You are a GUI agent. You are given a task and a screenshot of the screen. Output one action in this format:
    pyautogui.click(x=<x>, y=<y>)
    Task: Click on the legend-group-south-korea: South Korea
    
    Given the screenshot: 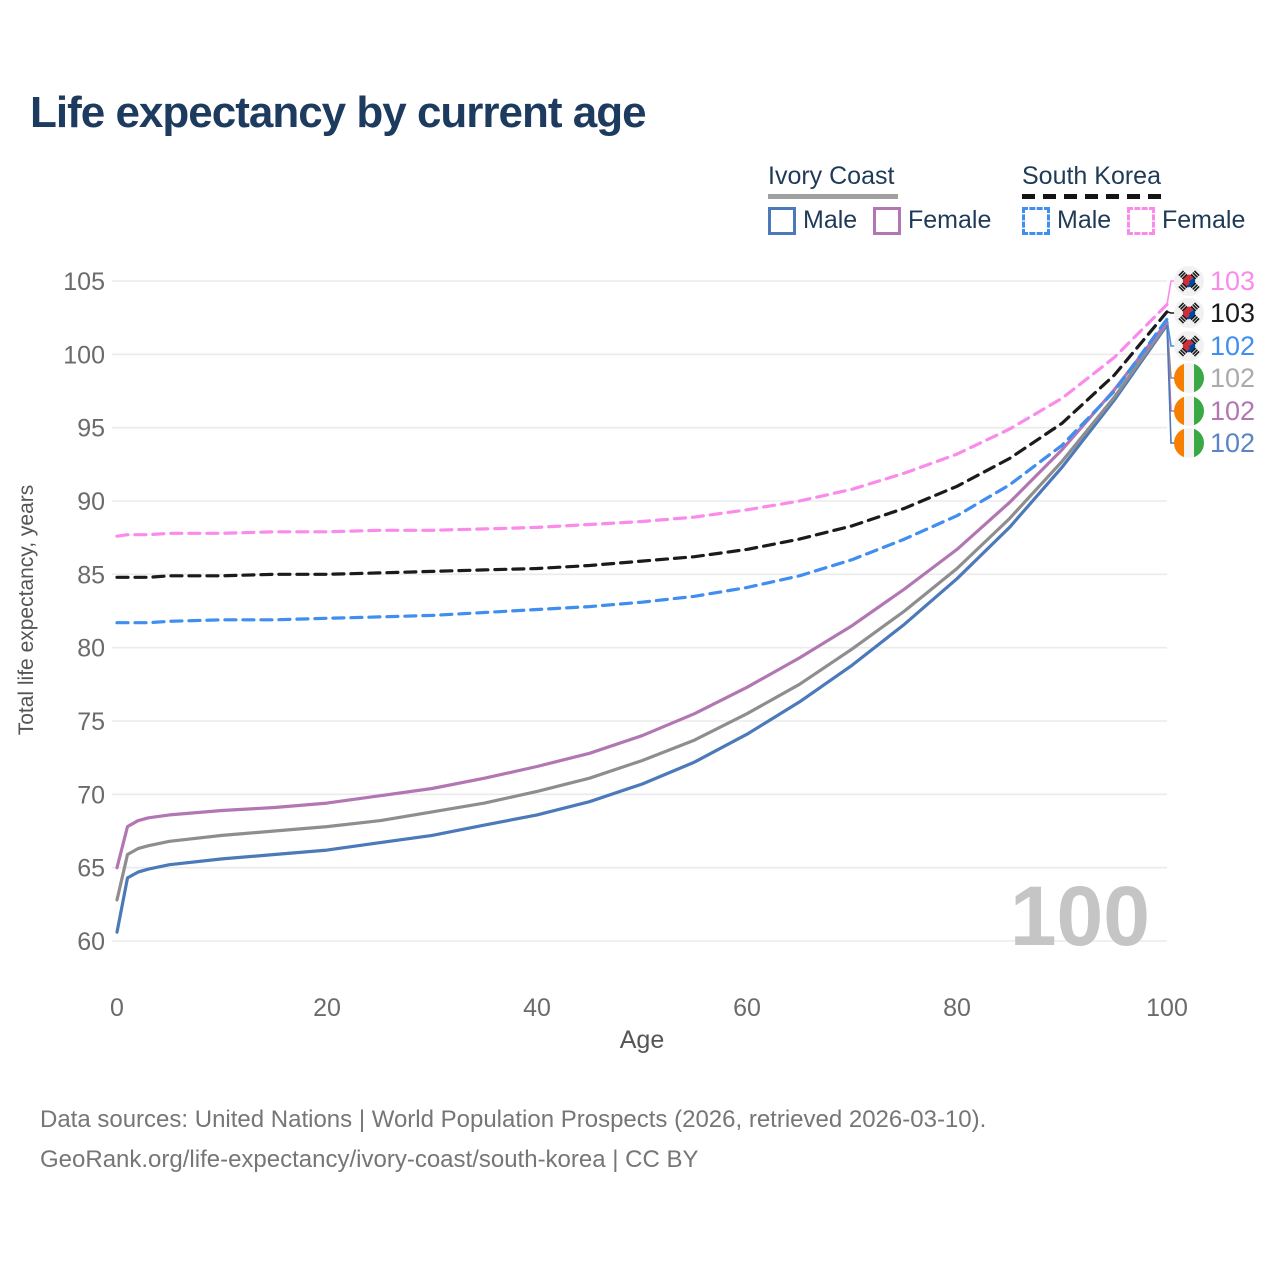 What is the action you would take?
    pyautogui.click(x=1092, y=180)
    